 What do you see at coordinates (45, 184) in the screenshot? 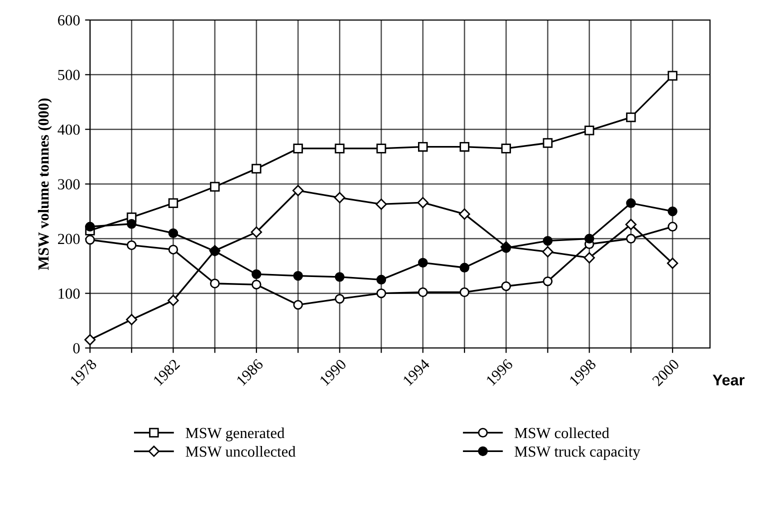
I see `y-axis-title: MSW volume tonnes (000)` at bounding box center [45, 184].